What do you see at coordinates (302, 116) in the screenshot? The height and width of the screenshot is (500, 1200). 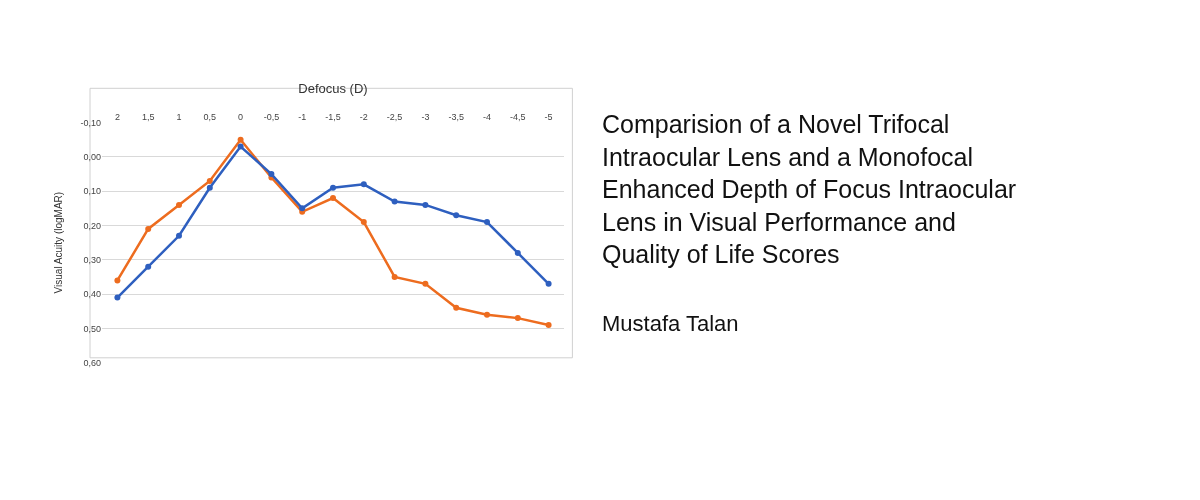 I see `x-tick-label: -1` at bounding box center [302, 116].